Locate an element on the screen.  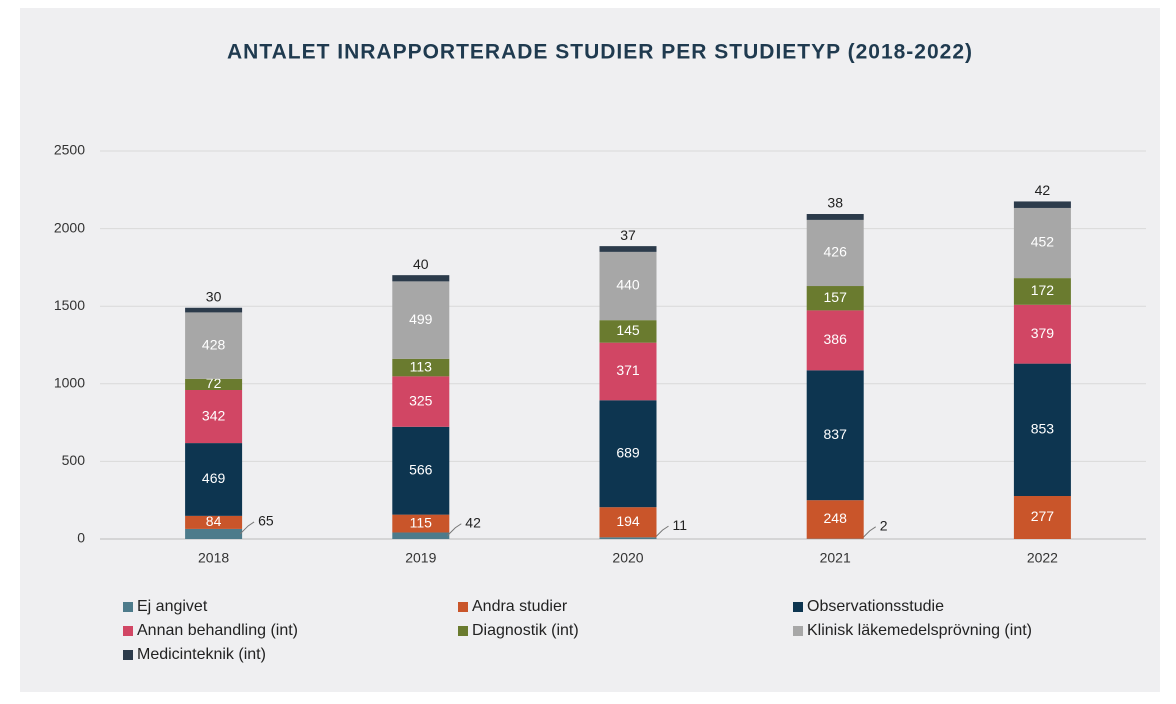
data-label: 37 is located at coordinates (628, 235).